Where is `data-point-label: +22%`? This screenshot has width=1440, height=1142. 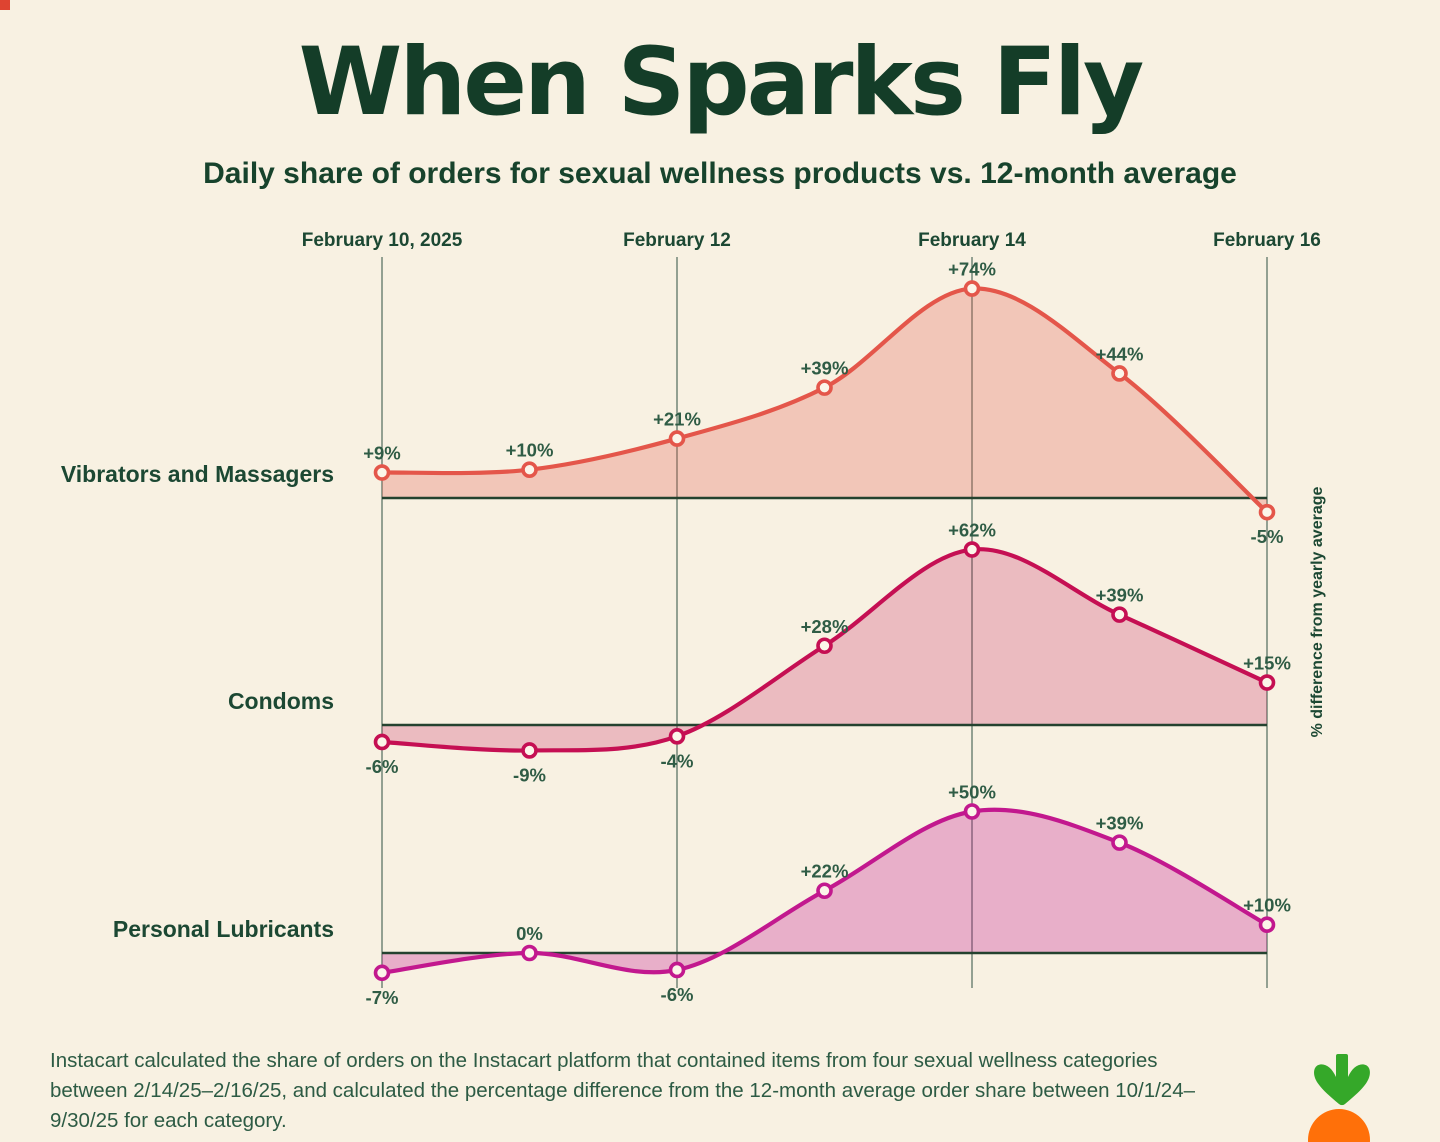
data-point-label: +22% is located at coordinates (825, 871).